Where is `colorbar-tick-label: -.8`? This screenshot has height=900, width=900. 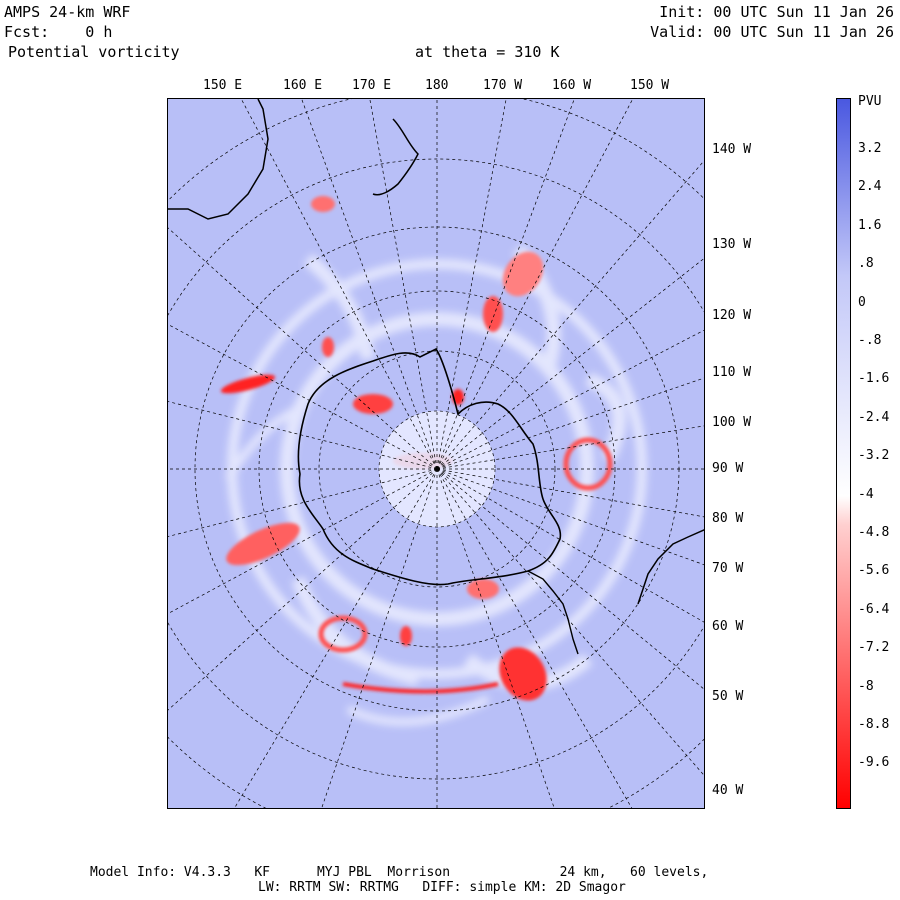
colorbar-tick-label: -.8 is located at coordinates (870, 340).